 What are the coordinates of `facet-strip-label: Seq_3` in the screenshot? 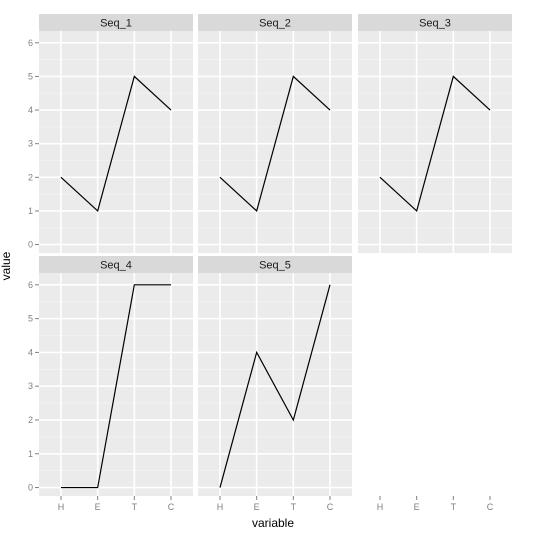 It's located at (435, 24).